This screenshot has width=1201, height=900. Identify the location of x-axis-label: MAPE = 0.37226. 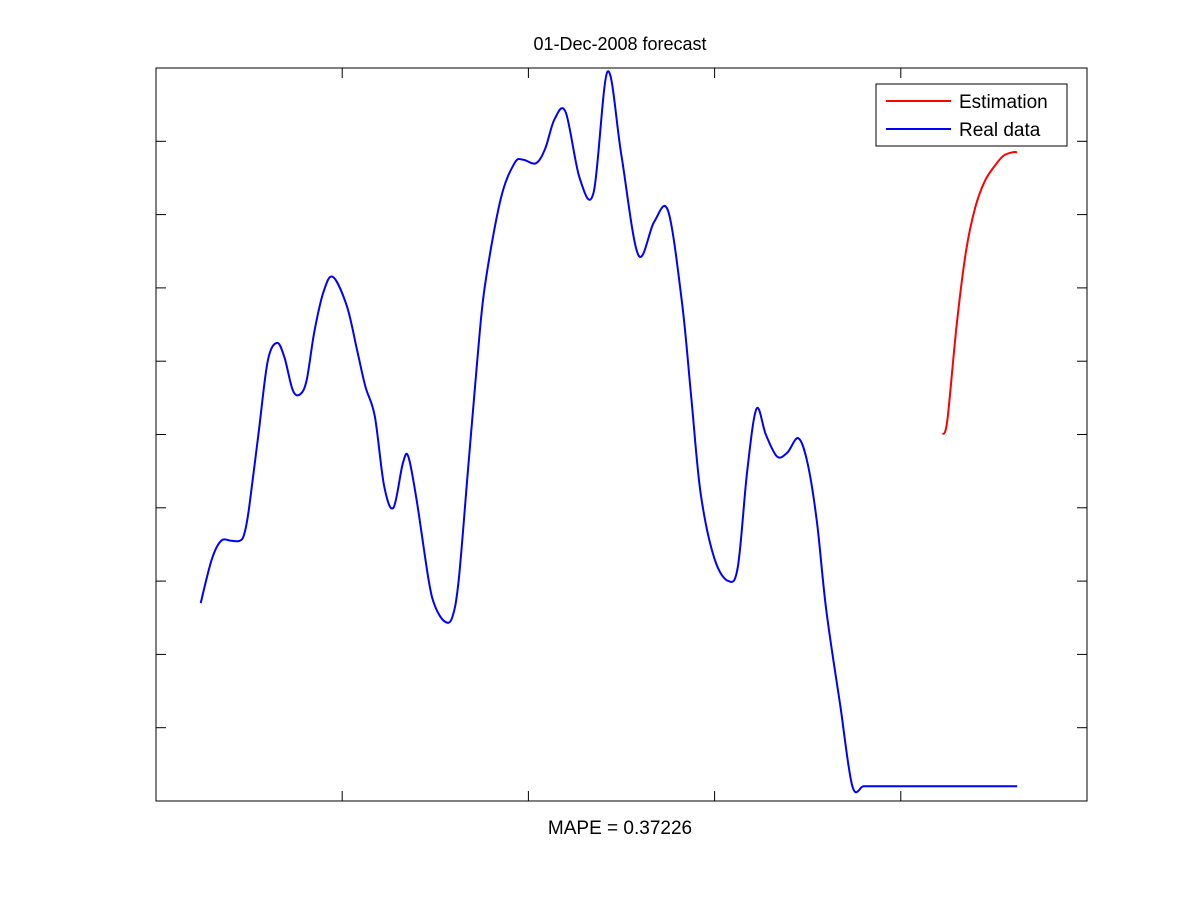
(620, 828).